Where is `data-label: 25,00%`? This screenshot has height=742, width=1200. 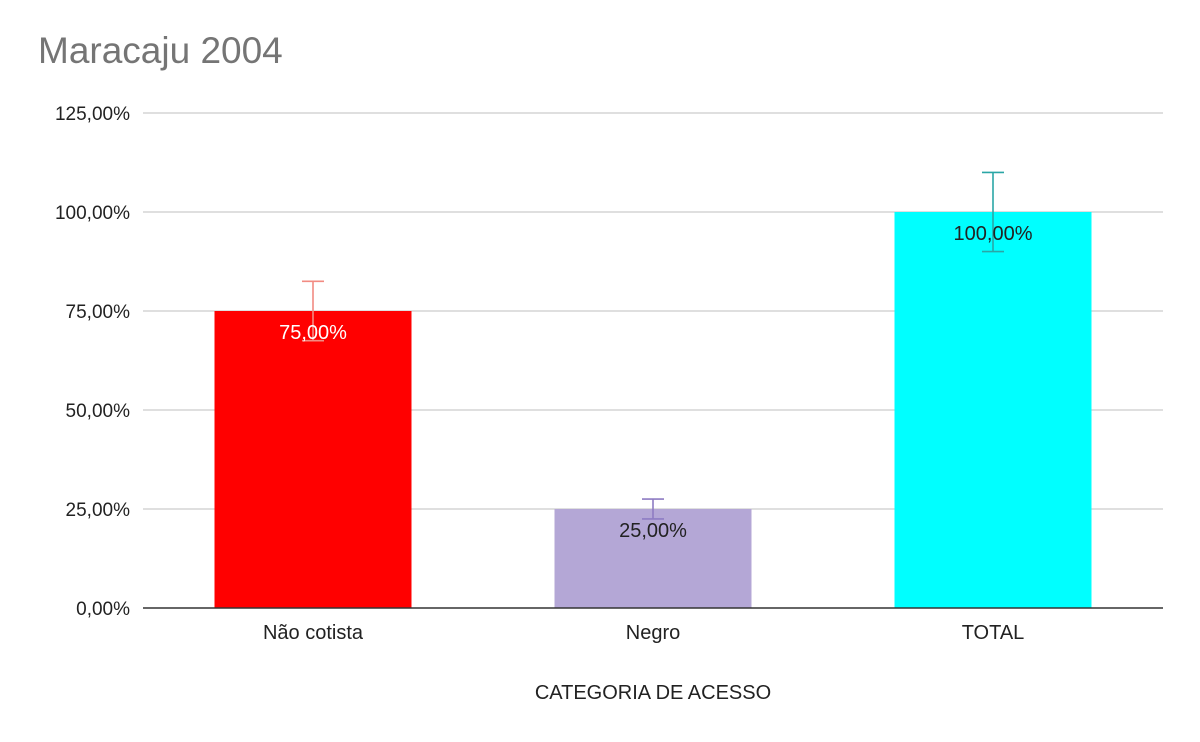 data-label: 25,00% is located at coordinates (653, 531).